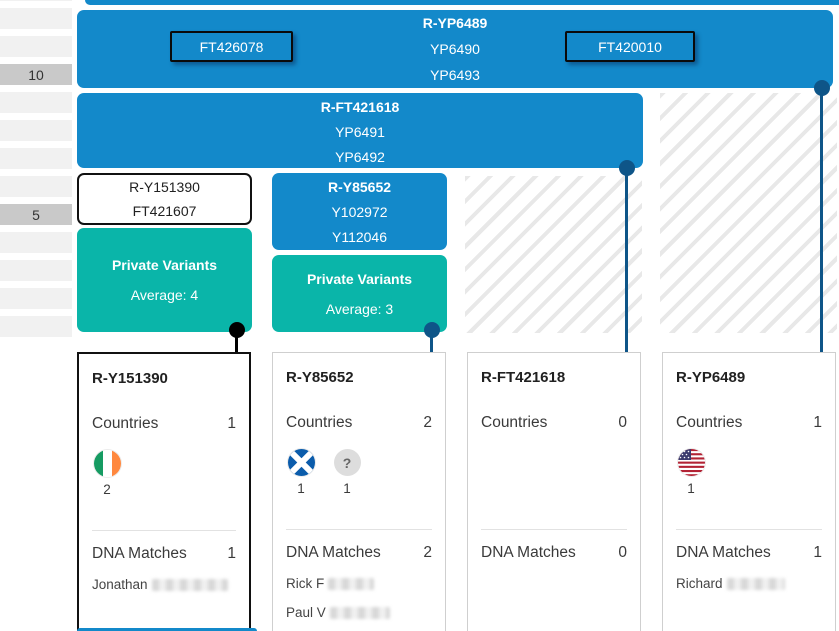 This screenshot has width=839, height=631. I want to click on highlighted-variant-ft426078: FT426078, so click(231, 46).